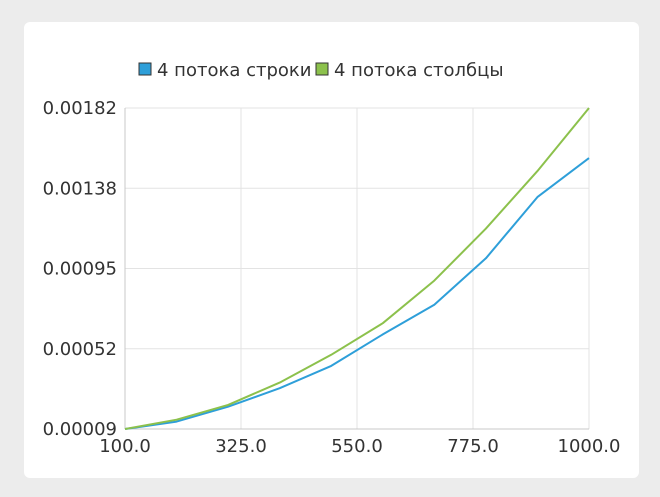 The width and height of the screenshot is (660, 497). I want to click on chart-legend: 4 потока строки 4 потока столбцы, so click(321, 70).